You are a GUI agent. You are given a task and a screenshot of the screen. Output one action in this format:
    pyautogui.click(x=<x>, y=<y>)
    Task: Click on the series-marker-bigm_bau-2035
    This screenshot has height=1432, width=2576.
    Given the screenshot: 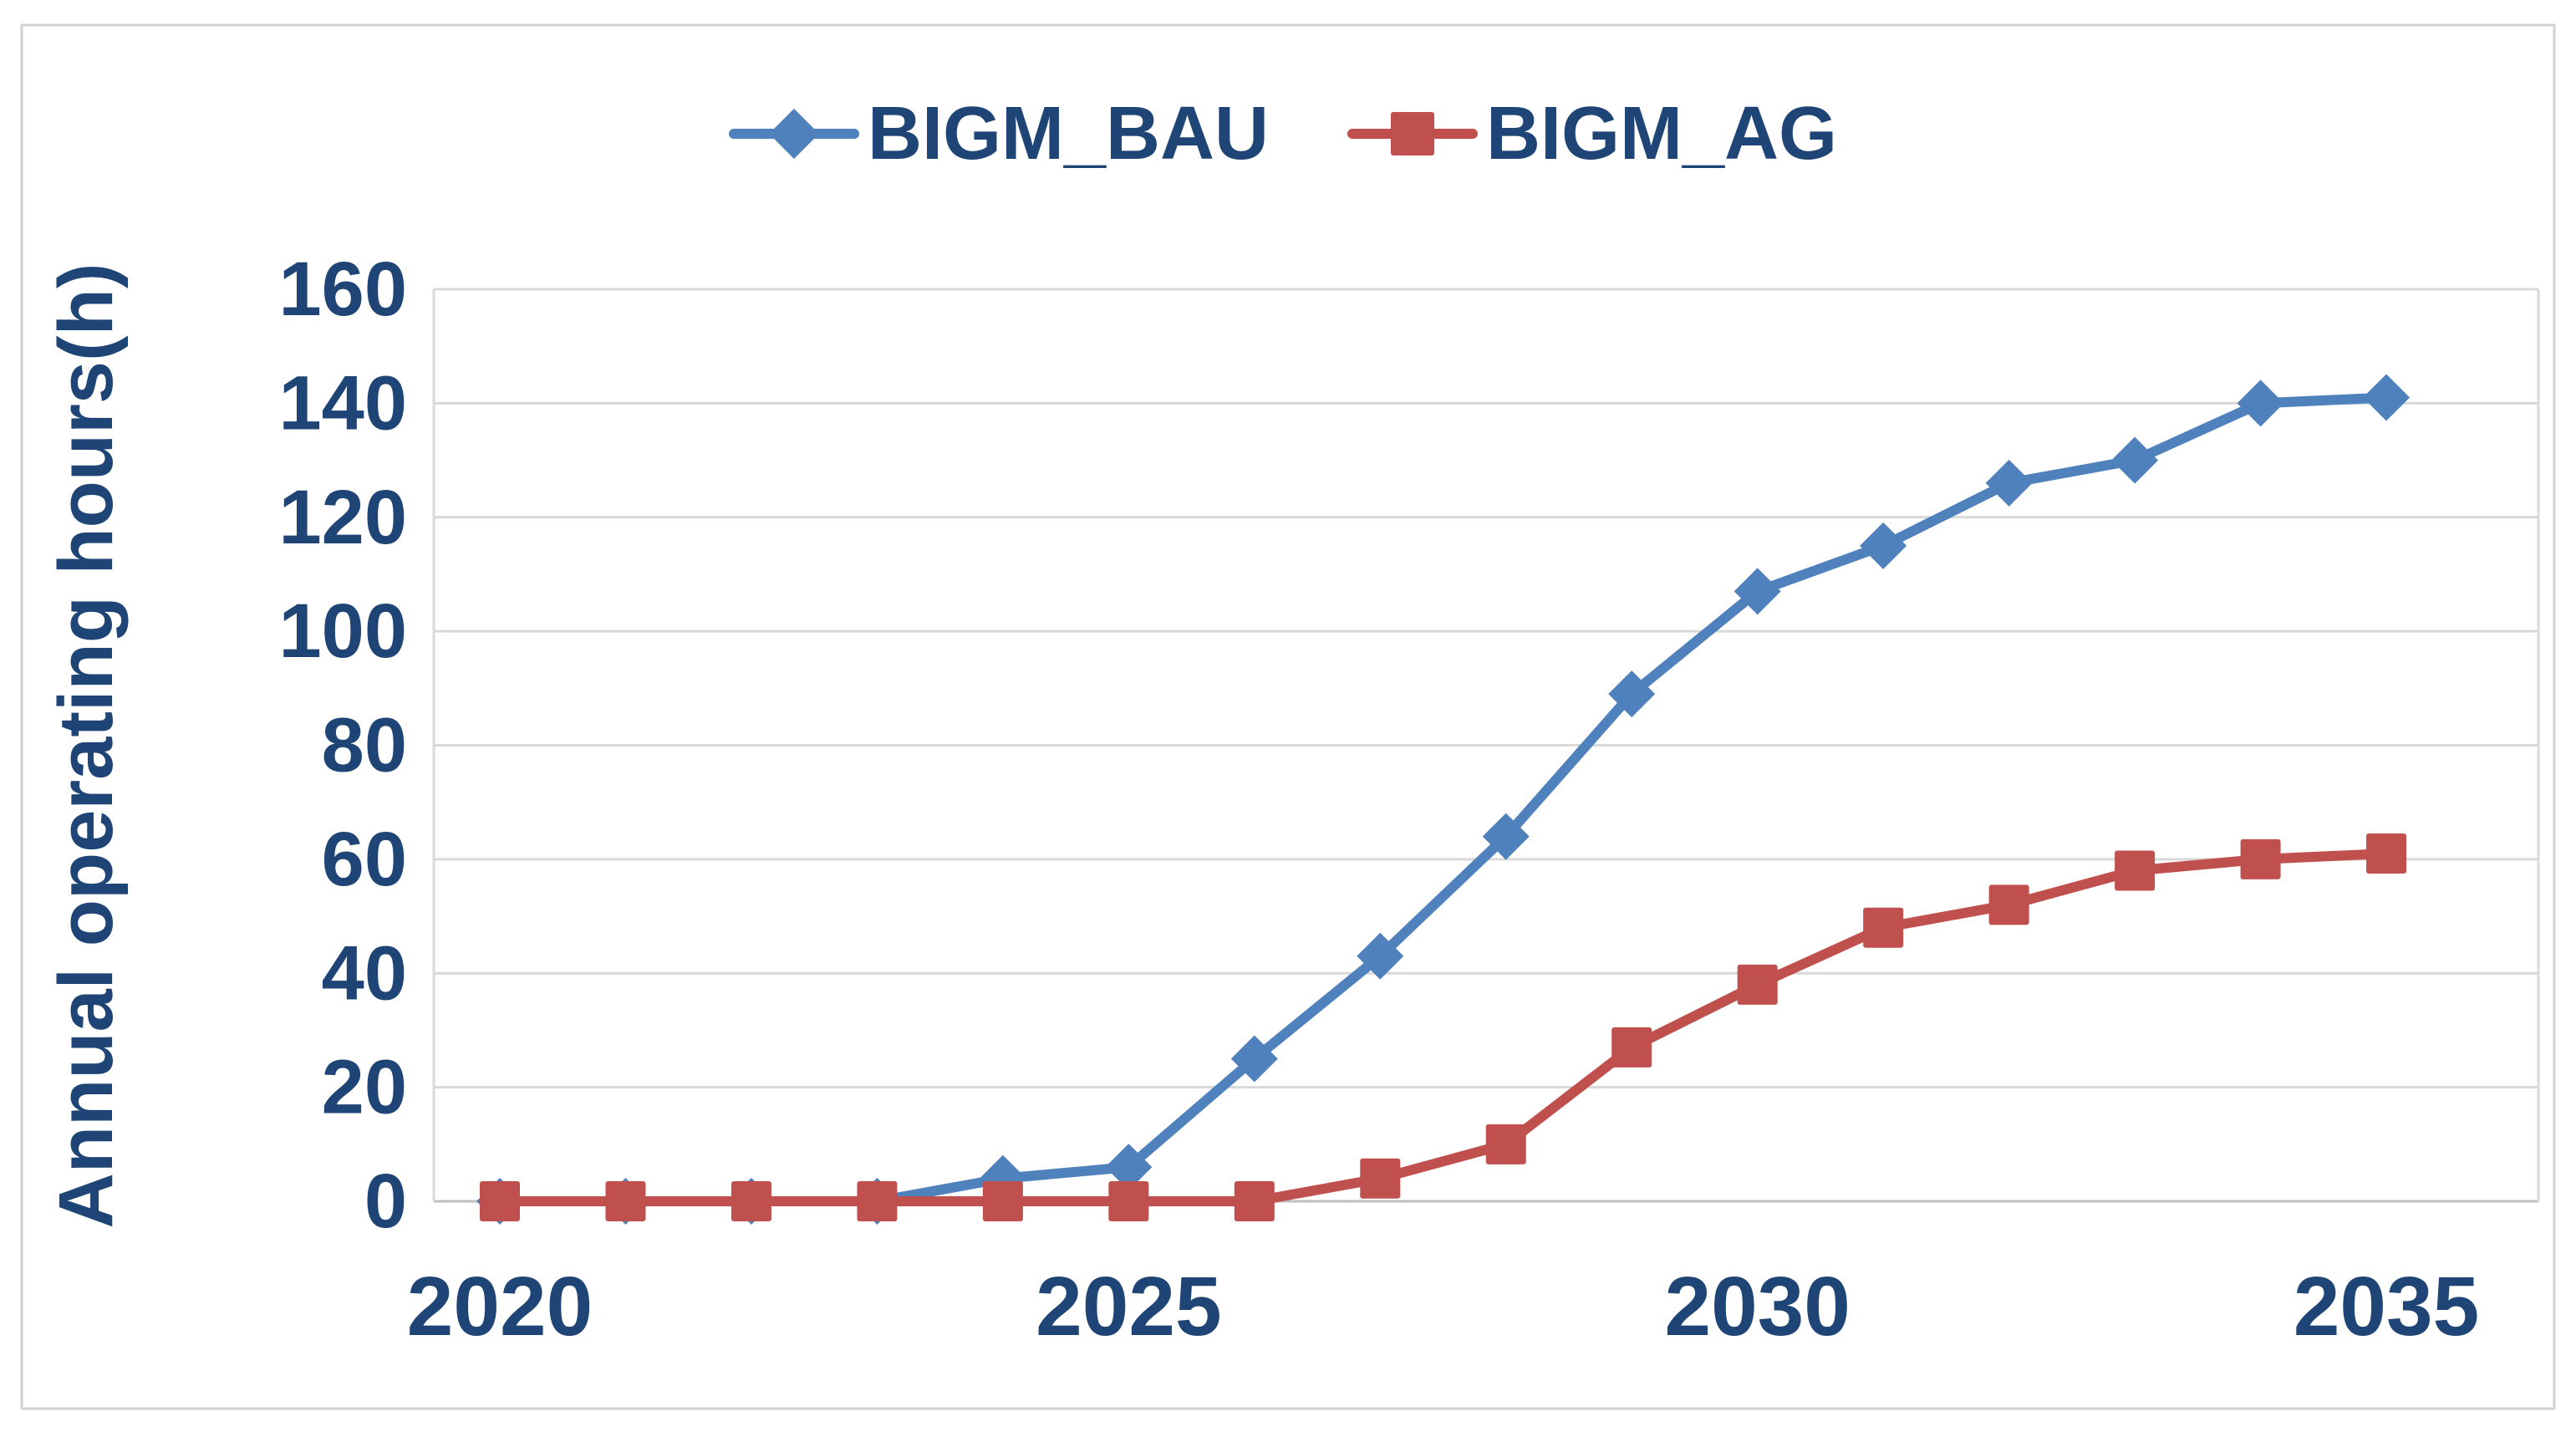 What is the action you would take?
    pyautogui.click(x=2387, y=397)
    